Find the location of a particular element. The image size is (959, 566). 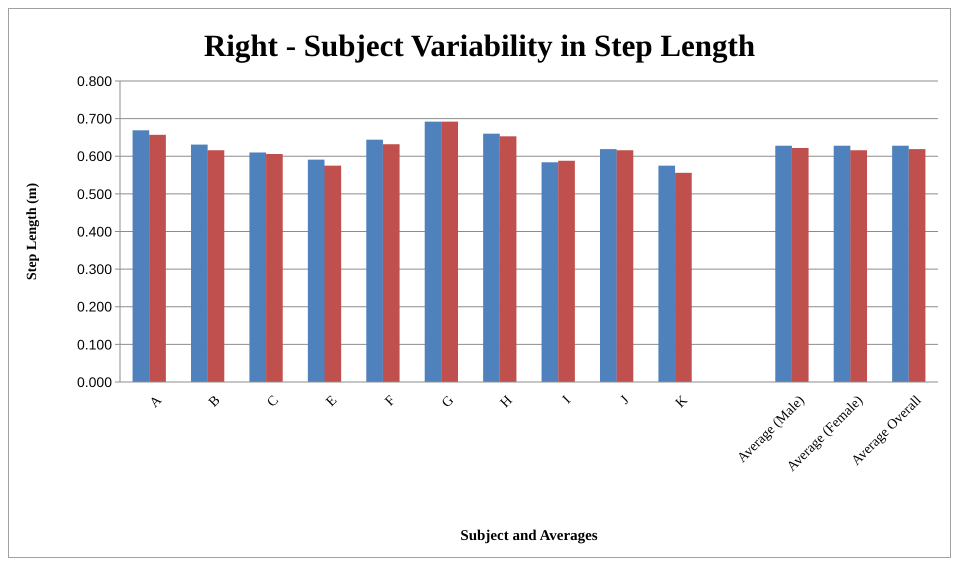

x-tick-label: I is located at coordinates (567, 400).